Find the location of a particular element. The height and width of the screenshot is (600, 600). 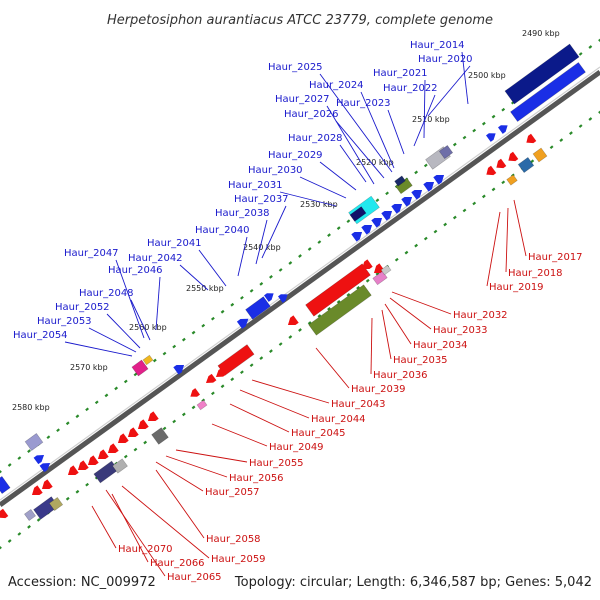

gene-label: Haur_2053 is located at coordinates (64, 321).